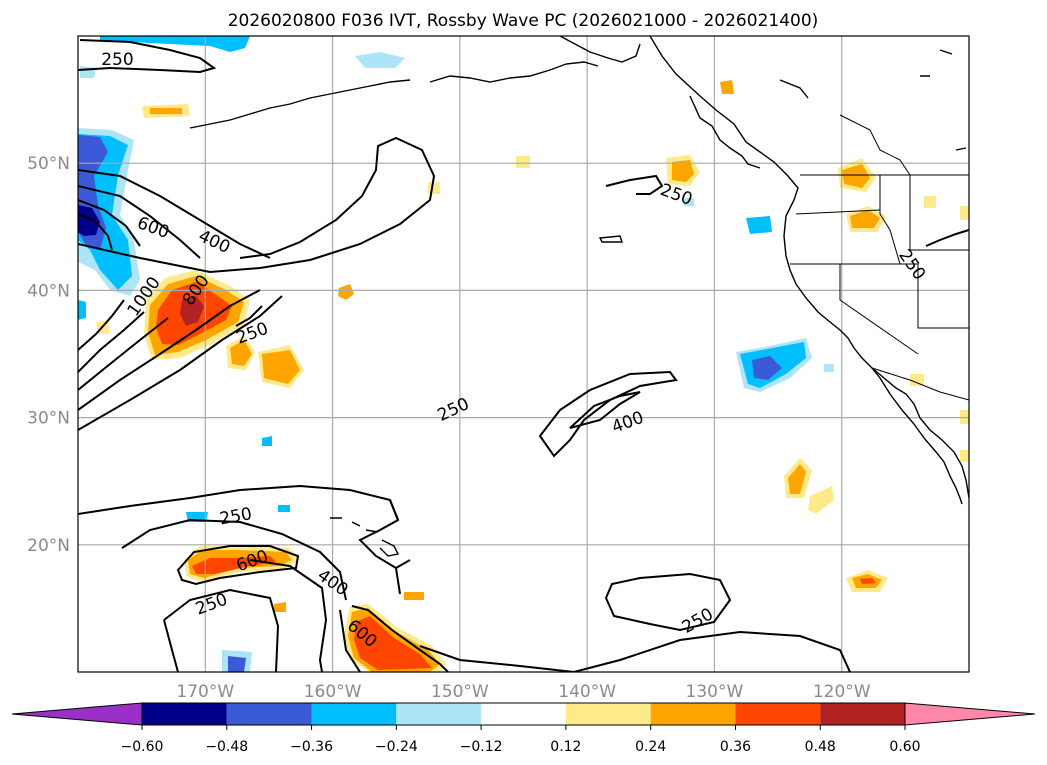 This screenshot has height=765, width=1047. Describe the element at coordinates (970, 714) in the screenshot. I see `colorbar-extend-max` at that location.